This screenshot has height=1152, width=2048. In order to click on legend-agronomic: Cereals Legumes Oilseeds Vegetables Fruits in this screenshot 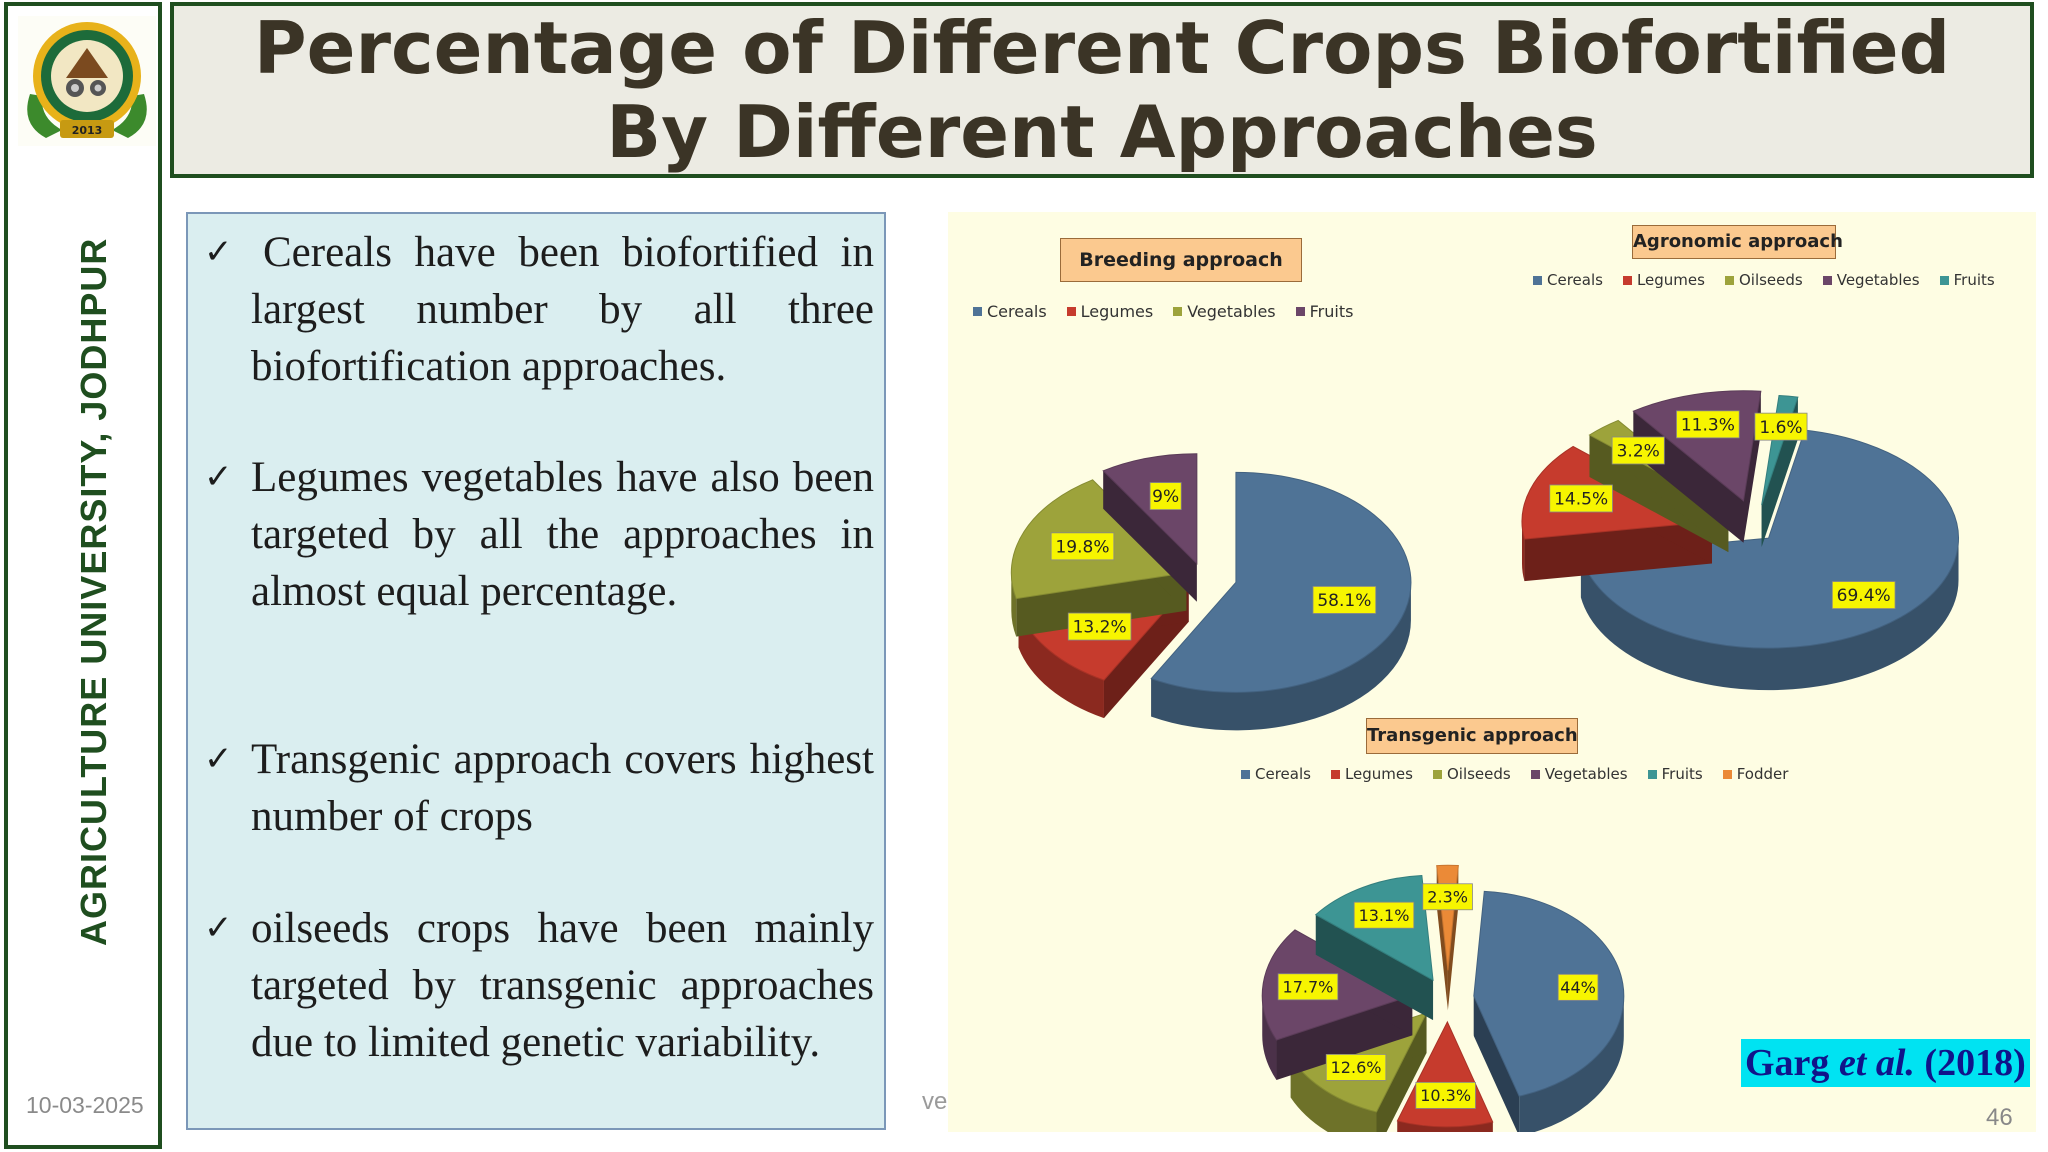, I will do `click(1774, 280)`.